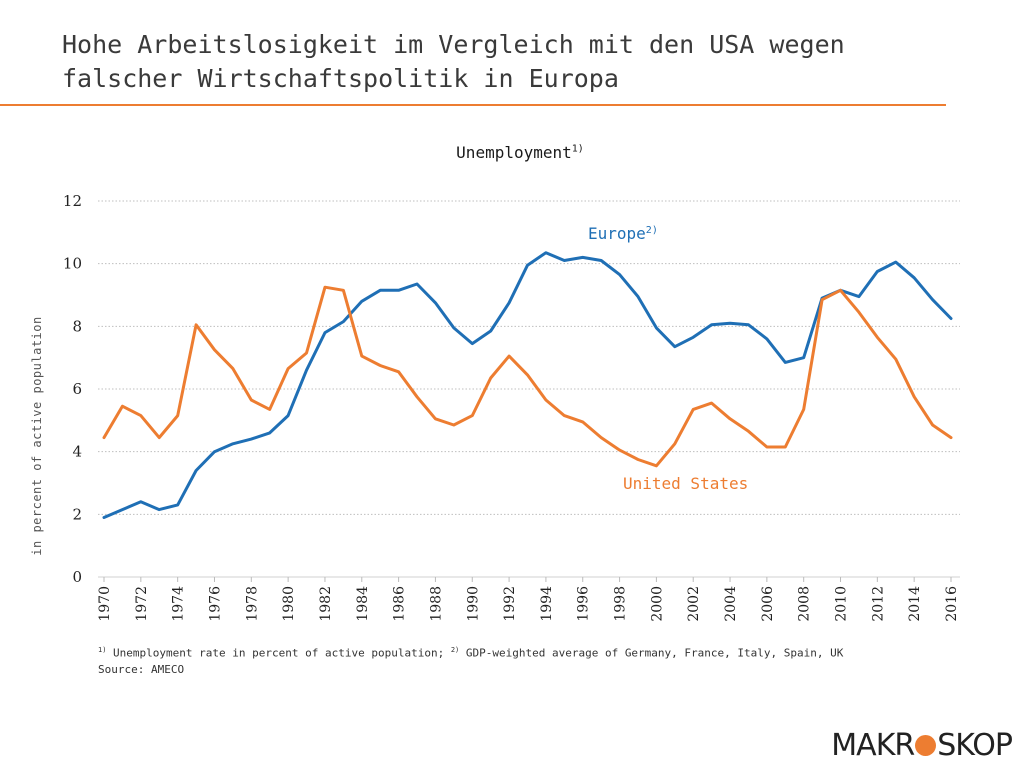  I want to click on y-tick-label-2: 2, so click(77, 514).